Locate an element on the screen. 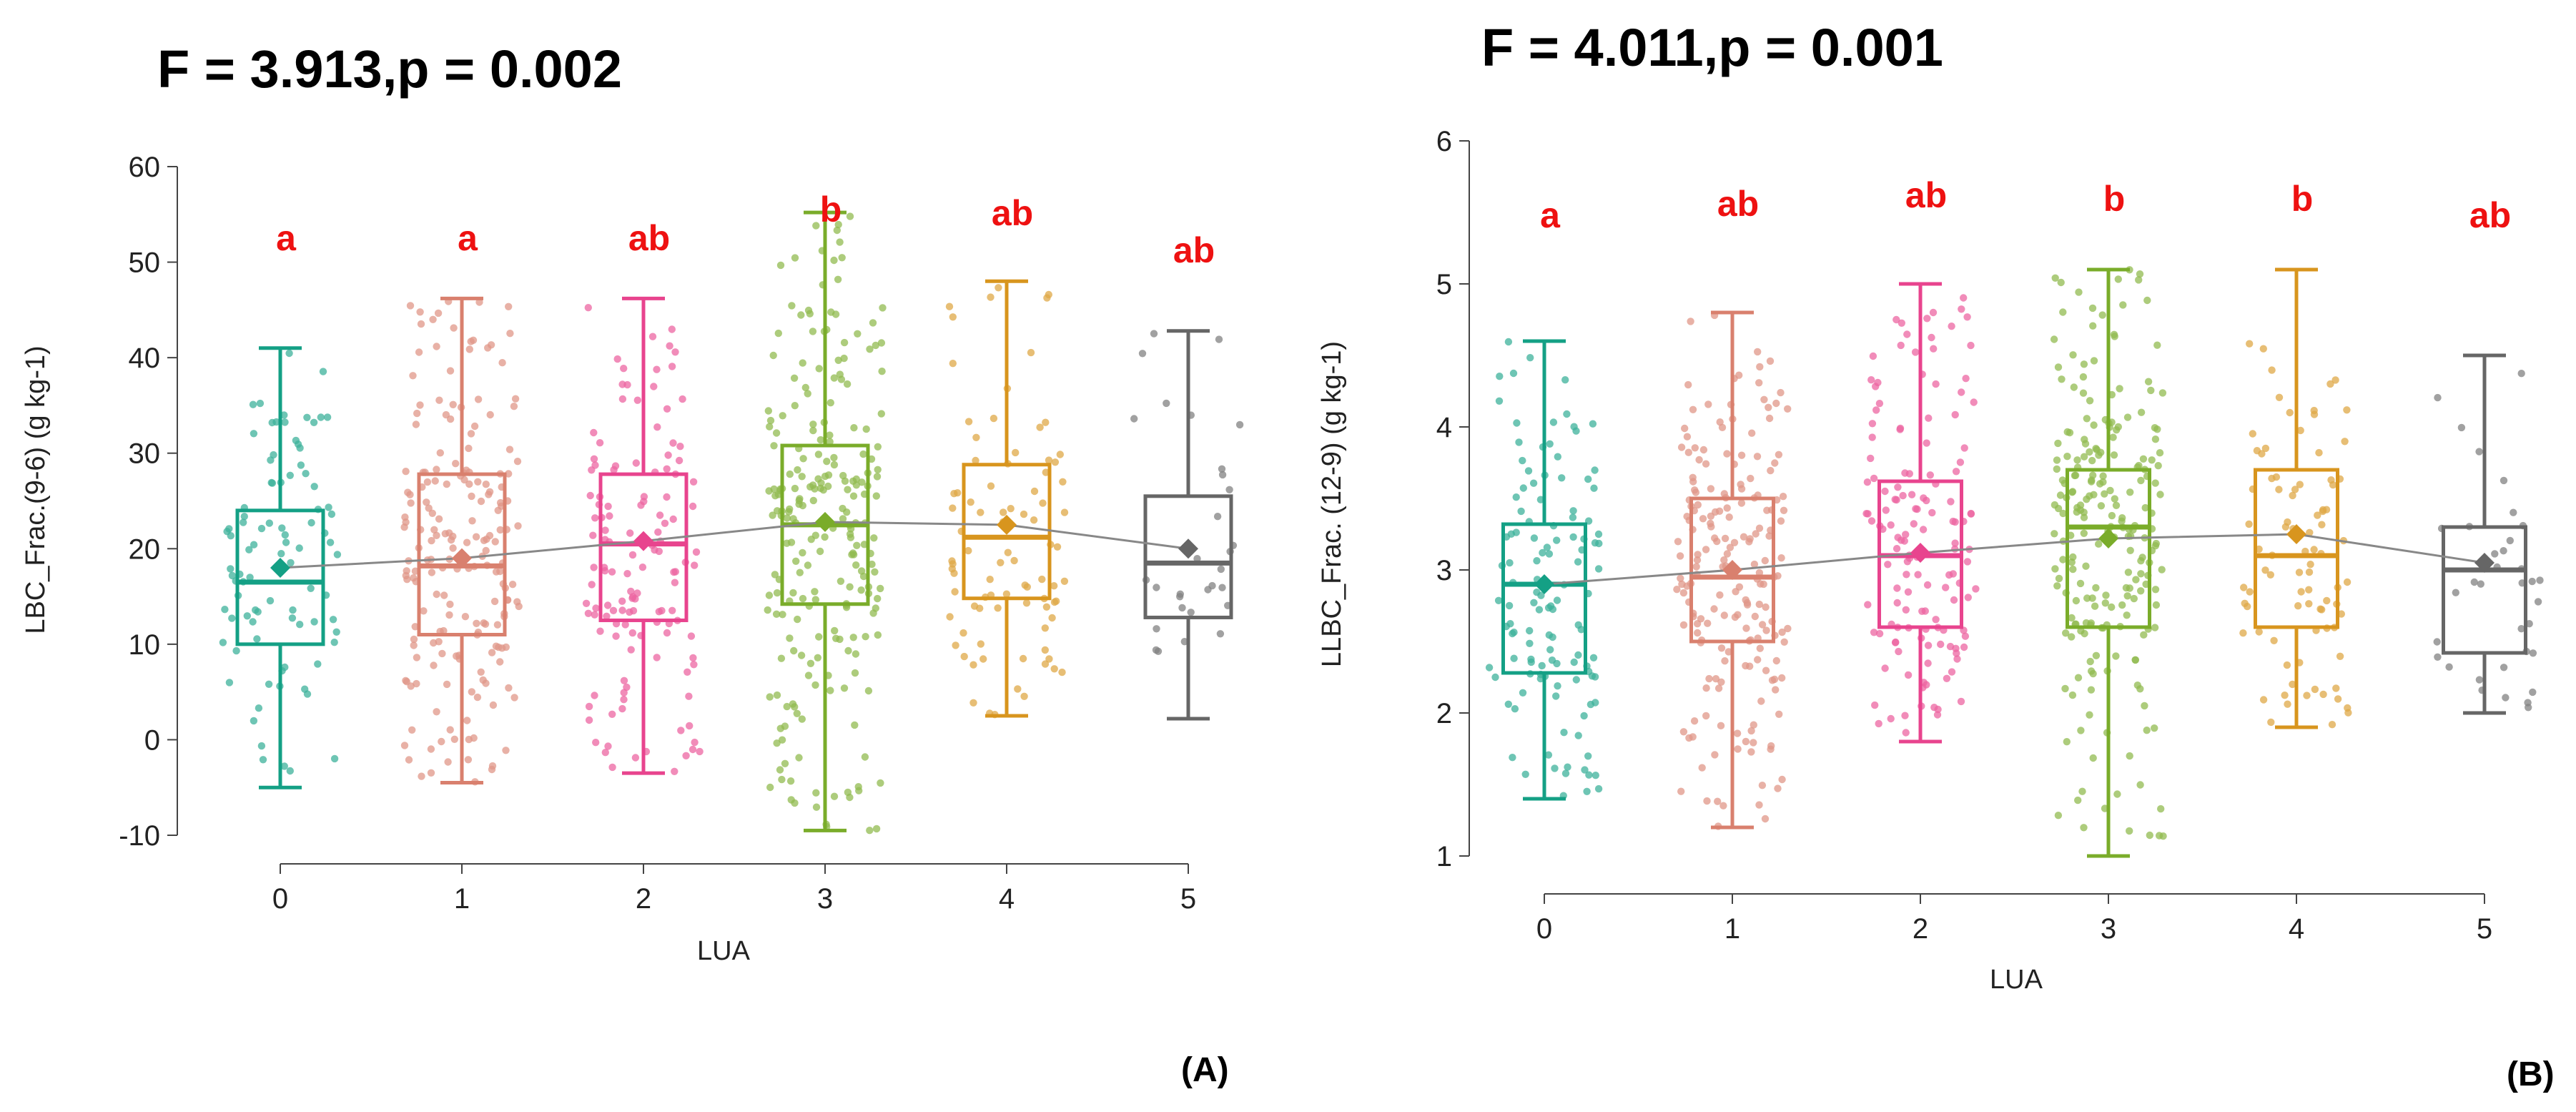 This screenshot has width=2576, height=1112. panel-a-significance-letter: ab is located at coordinates (1194, 250).